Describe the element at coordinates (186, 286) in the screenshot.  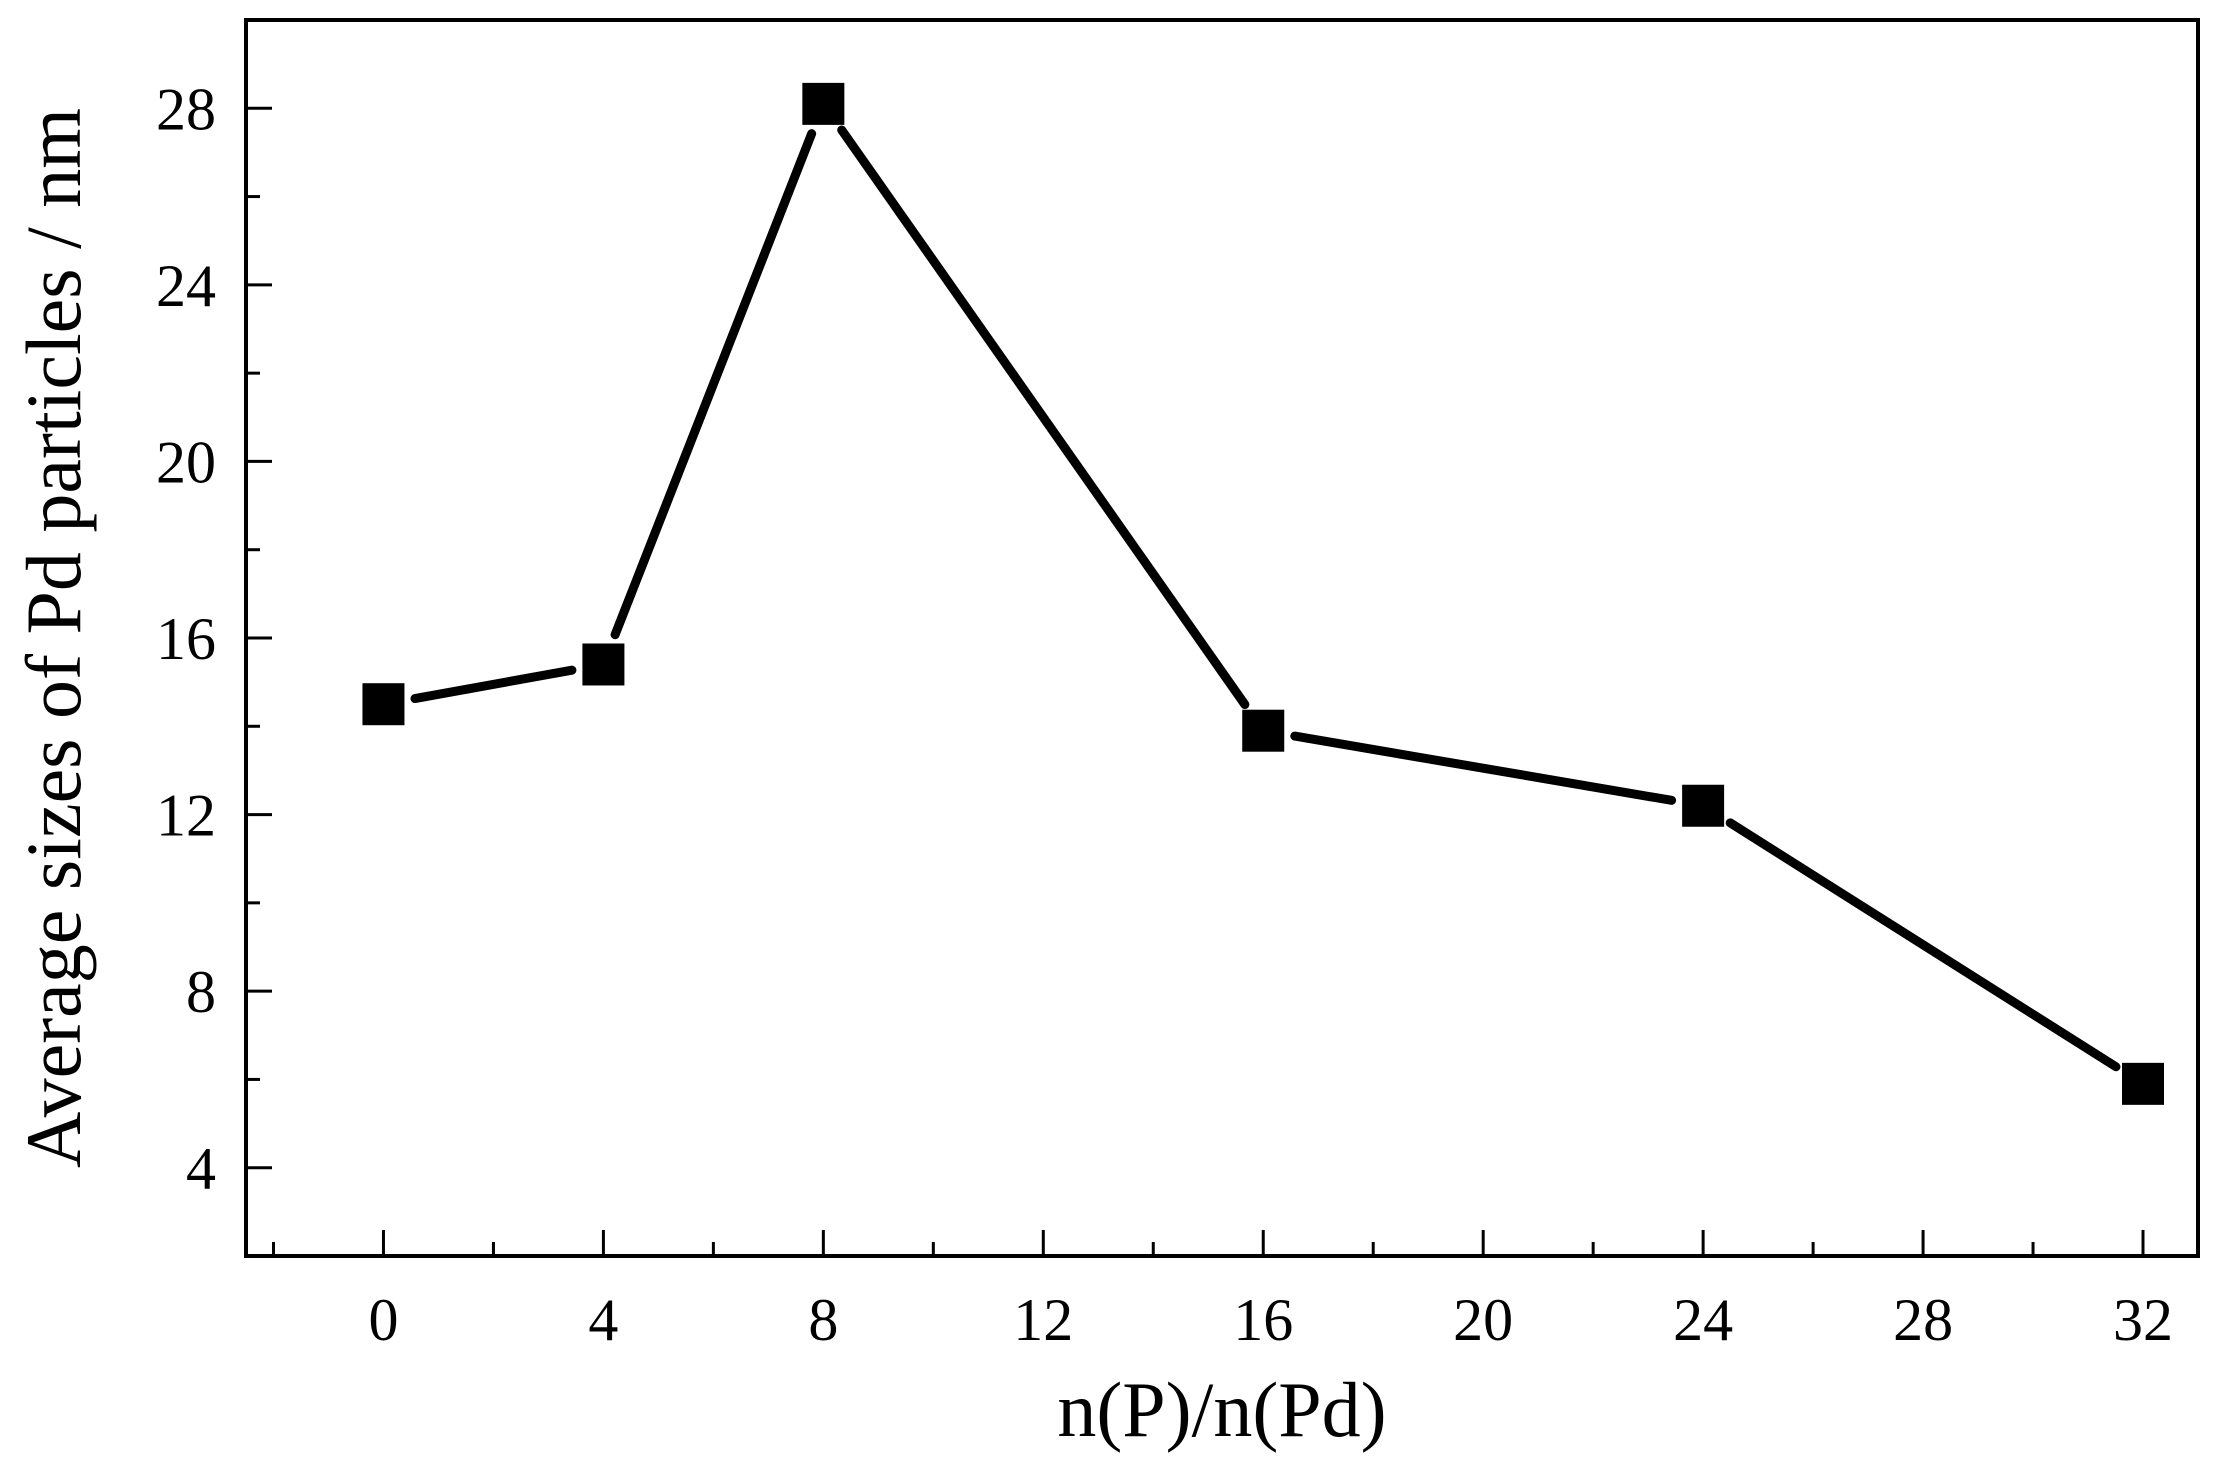
I see `y-tick-label: 24` at that location.